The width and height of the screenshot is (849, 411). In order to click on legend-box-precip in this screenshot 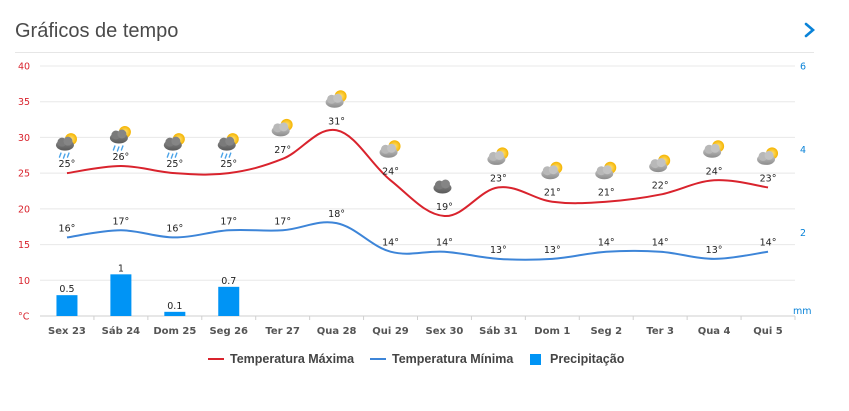, I will do `click(535, 359)`.